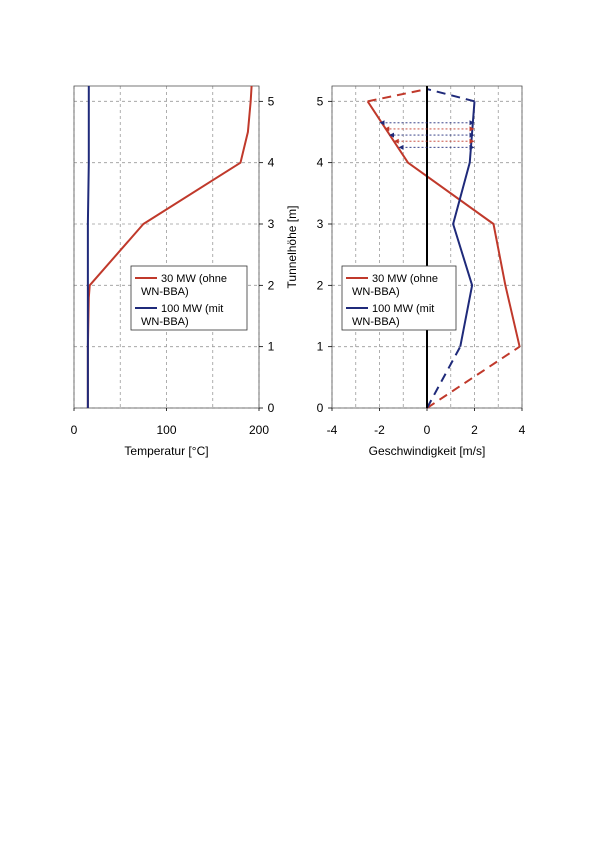  What do you see at coordinates (292, 247) in the screenshot?
I see `y-axis-title: Tunnelhöhe [m]` at bounding box center [292, 247].